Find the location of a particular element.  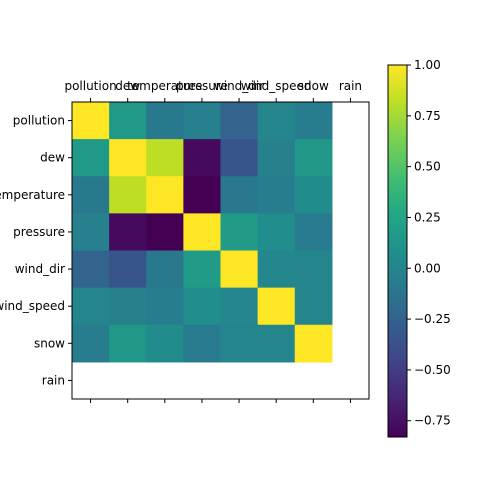

heatmap-cell-pressure-wind_speed is located at coordinates (276, 232).